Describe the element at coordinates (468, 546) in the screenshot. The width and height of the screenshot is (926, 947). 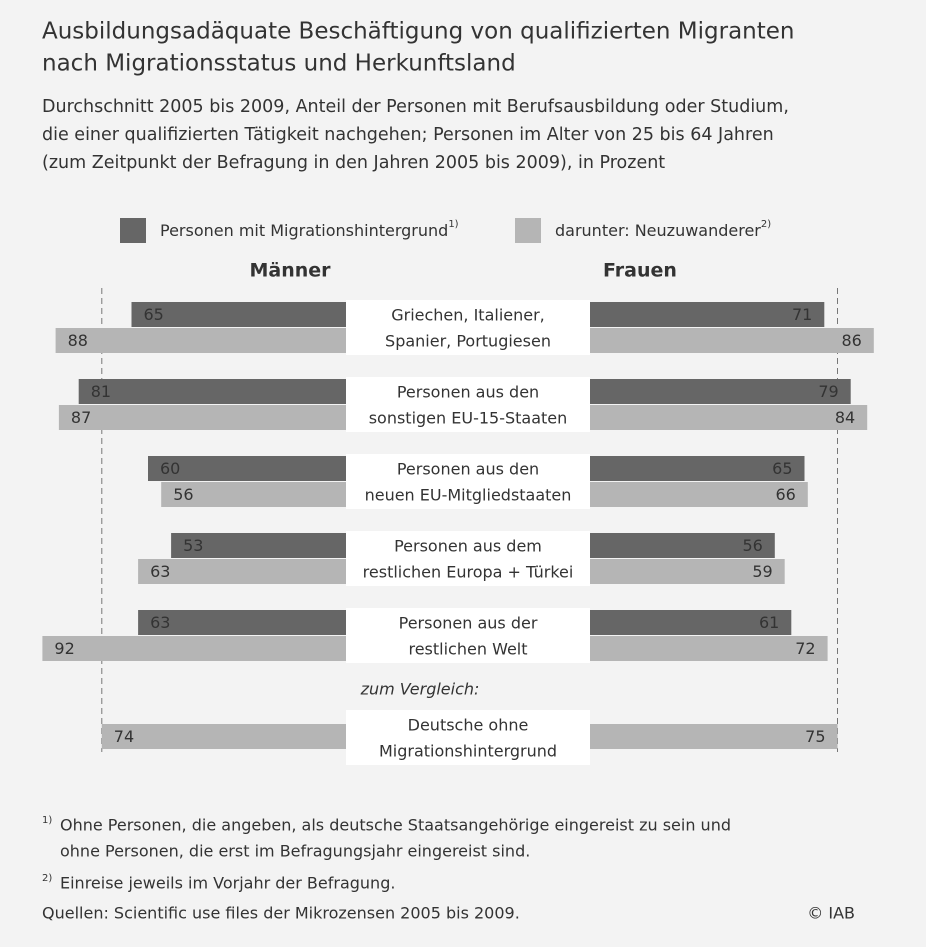
I see `category-label: Personen aus dem` at that location.